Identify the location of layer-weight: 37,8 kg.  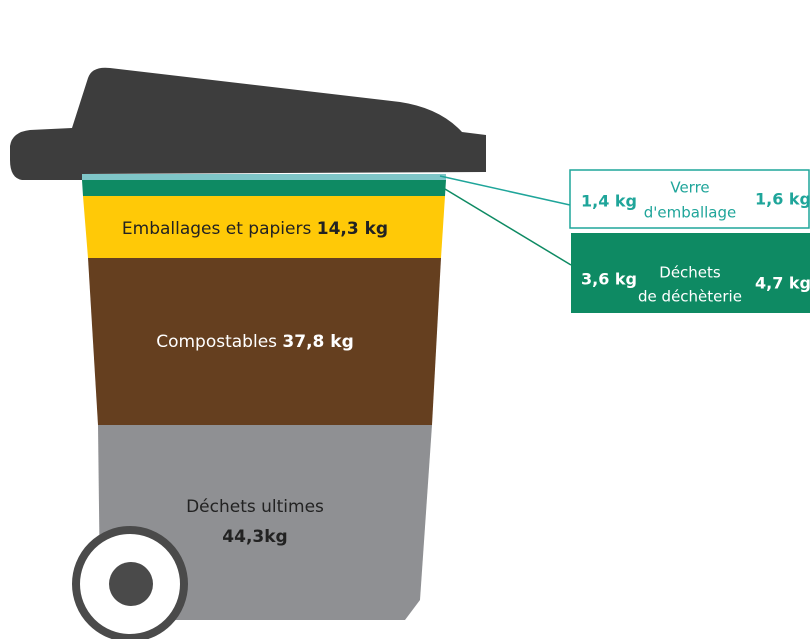
(317, 342).